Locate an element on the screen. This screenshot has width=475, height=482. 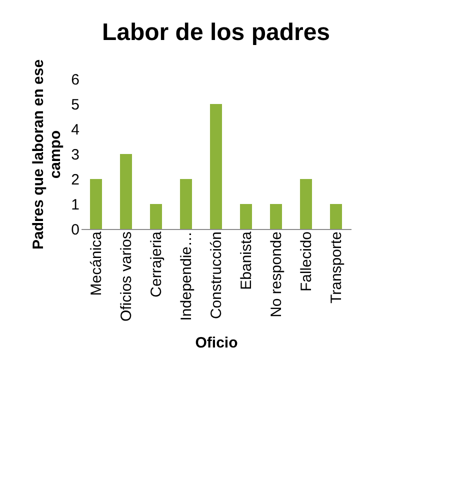
x-tick-label: Ebanista is located at coordinates (246, 260).